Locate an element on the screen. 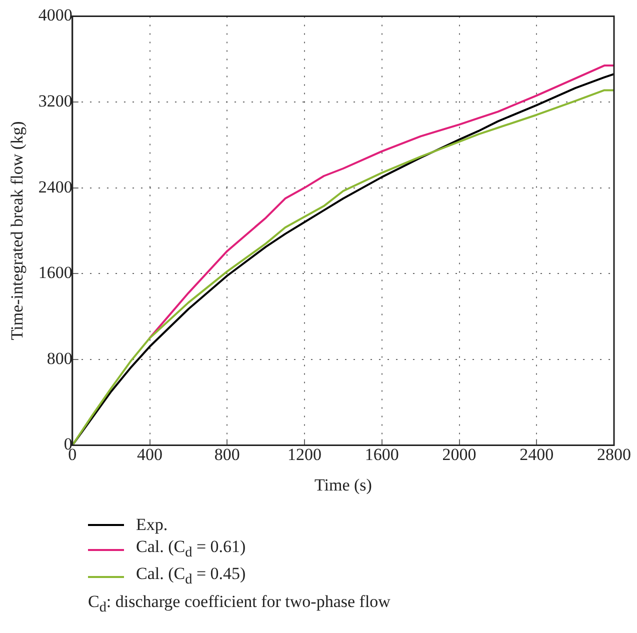  y-tick-label: 1600 is located at coordinates (55, 272).